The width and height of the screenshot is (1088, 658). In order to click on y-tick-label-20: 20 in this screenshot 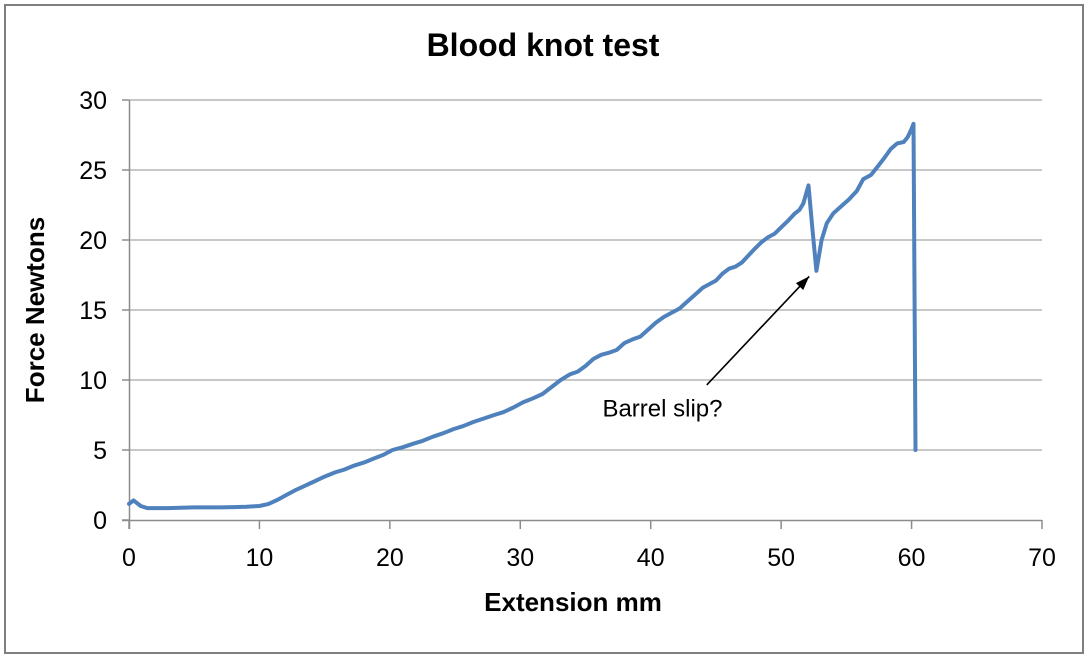, I will do `click(93, 241)`.